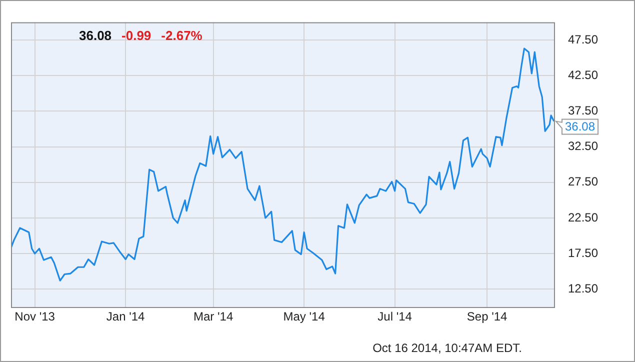  What do you see at coordinates (304, 317) in the screenshot?
I see `x-tick-label: May '14` at bounding box center [304, 317].